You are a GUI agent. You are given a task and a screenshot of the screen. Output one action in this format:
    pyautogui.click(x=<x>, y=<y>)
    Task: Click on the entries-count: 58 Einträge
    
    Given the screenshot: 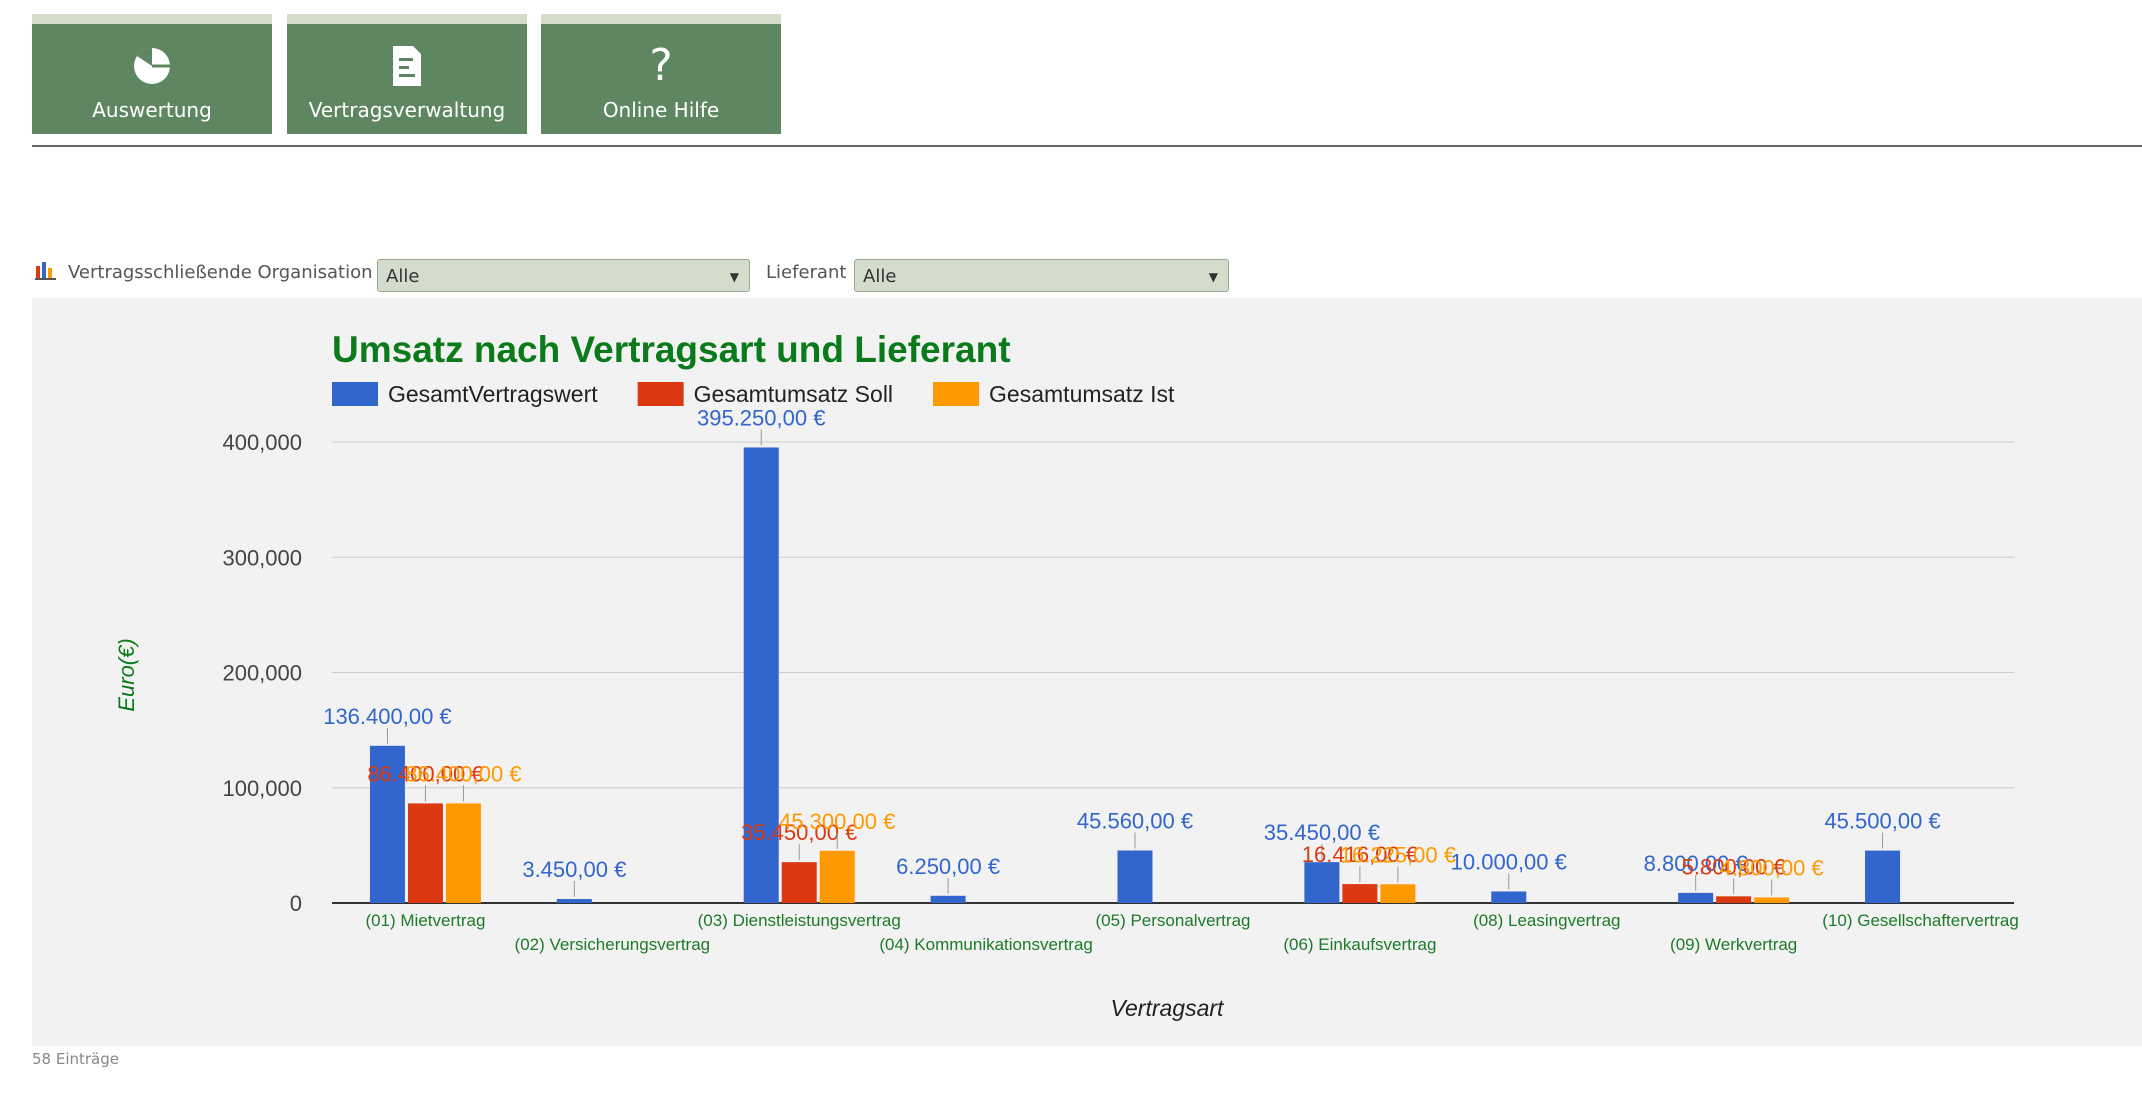 What is the action you would take?
    pyautogui.click(x=75, y=1059)
    